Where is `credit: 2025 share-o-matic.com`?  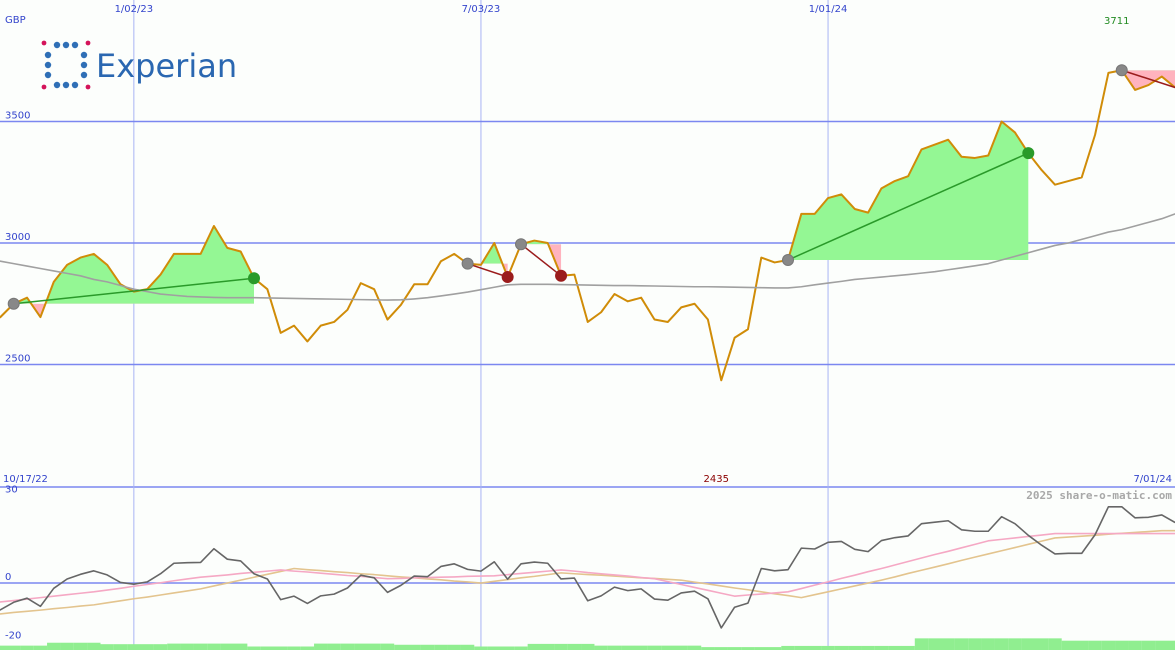 credit: 2025 share-o-matic.com is located at coordinates (1099, 495).